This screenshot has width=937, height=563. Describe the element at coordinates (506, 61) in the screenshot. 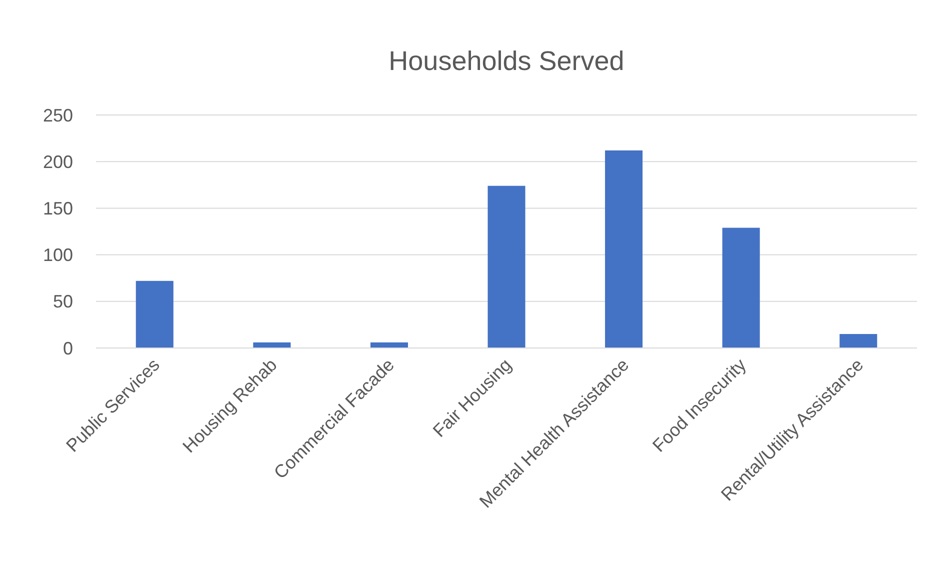

I see `chart-title: Households Served` at that location.